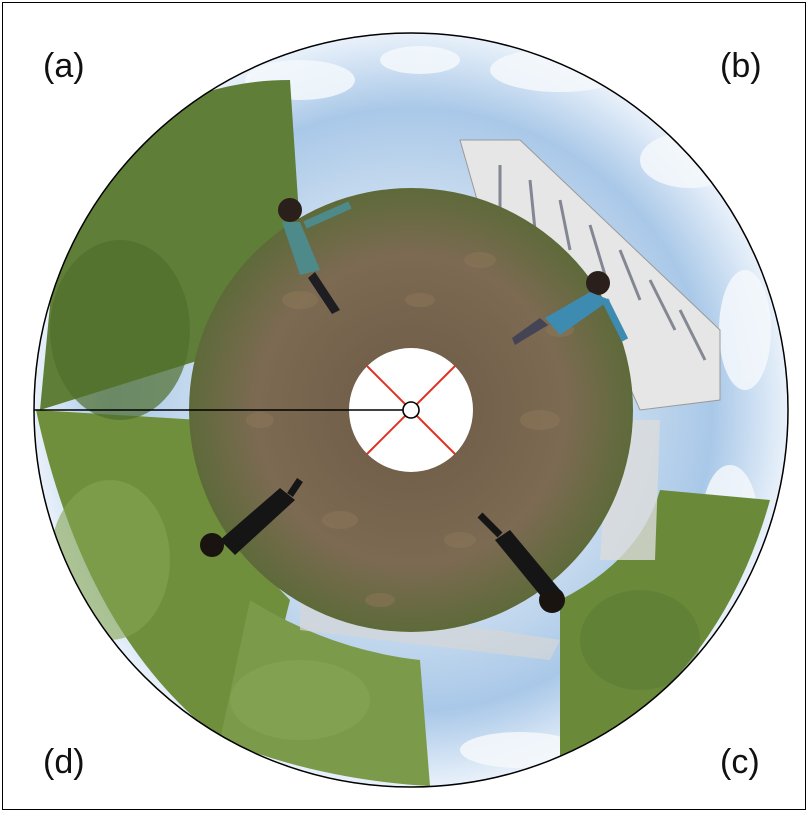 The height and width of the screenshot is (814, 810). Describe the element at coordinates (741, 66) in the screenshot. I see `panel-label-b: (b)` at that location.